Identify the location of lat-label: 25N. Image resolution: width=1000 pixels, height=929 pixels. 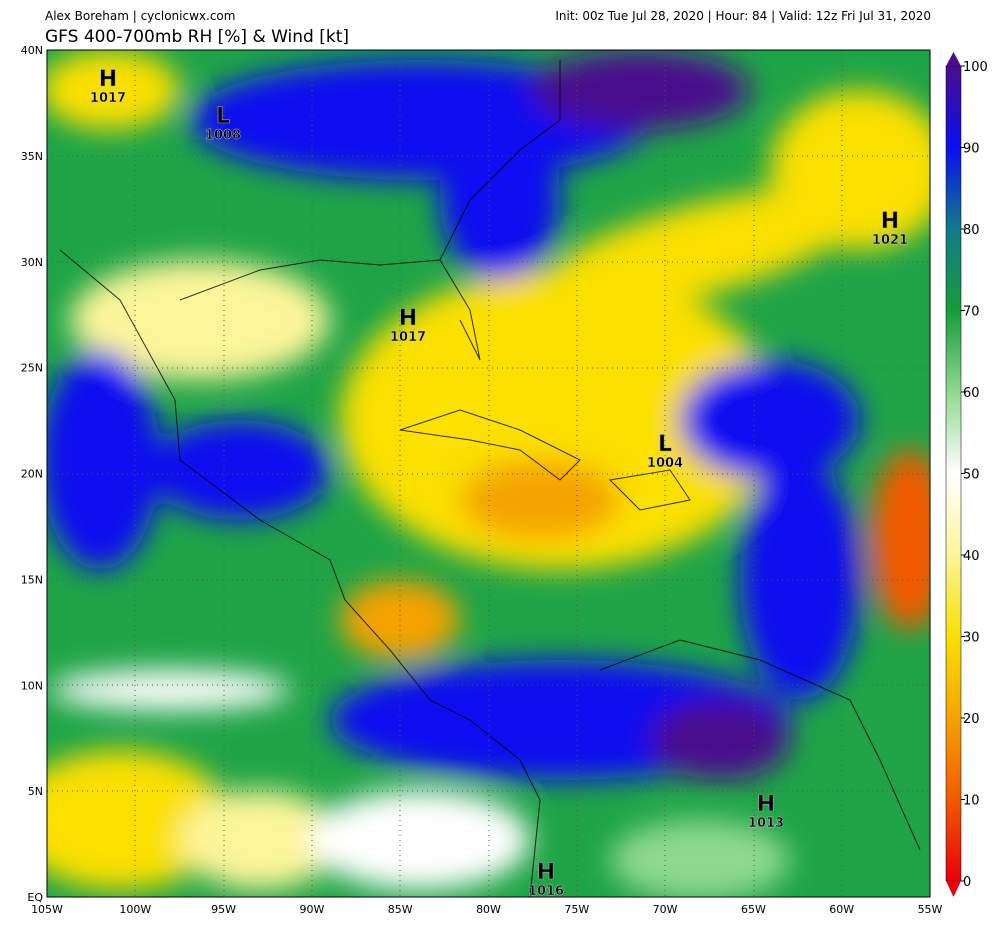
(32, 368).